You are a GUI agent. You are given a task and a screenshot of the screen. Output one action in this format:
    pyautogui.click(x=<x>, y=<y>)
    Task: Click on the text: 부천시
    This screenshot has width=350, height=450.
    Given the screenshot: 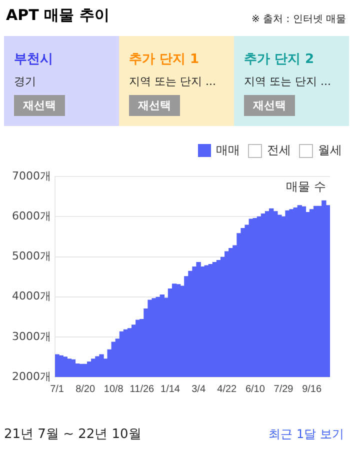 What is the action you would take?
    pyautogui.click(x=34, y=59)
    